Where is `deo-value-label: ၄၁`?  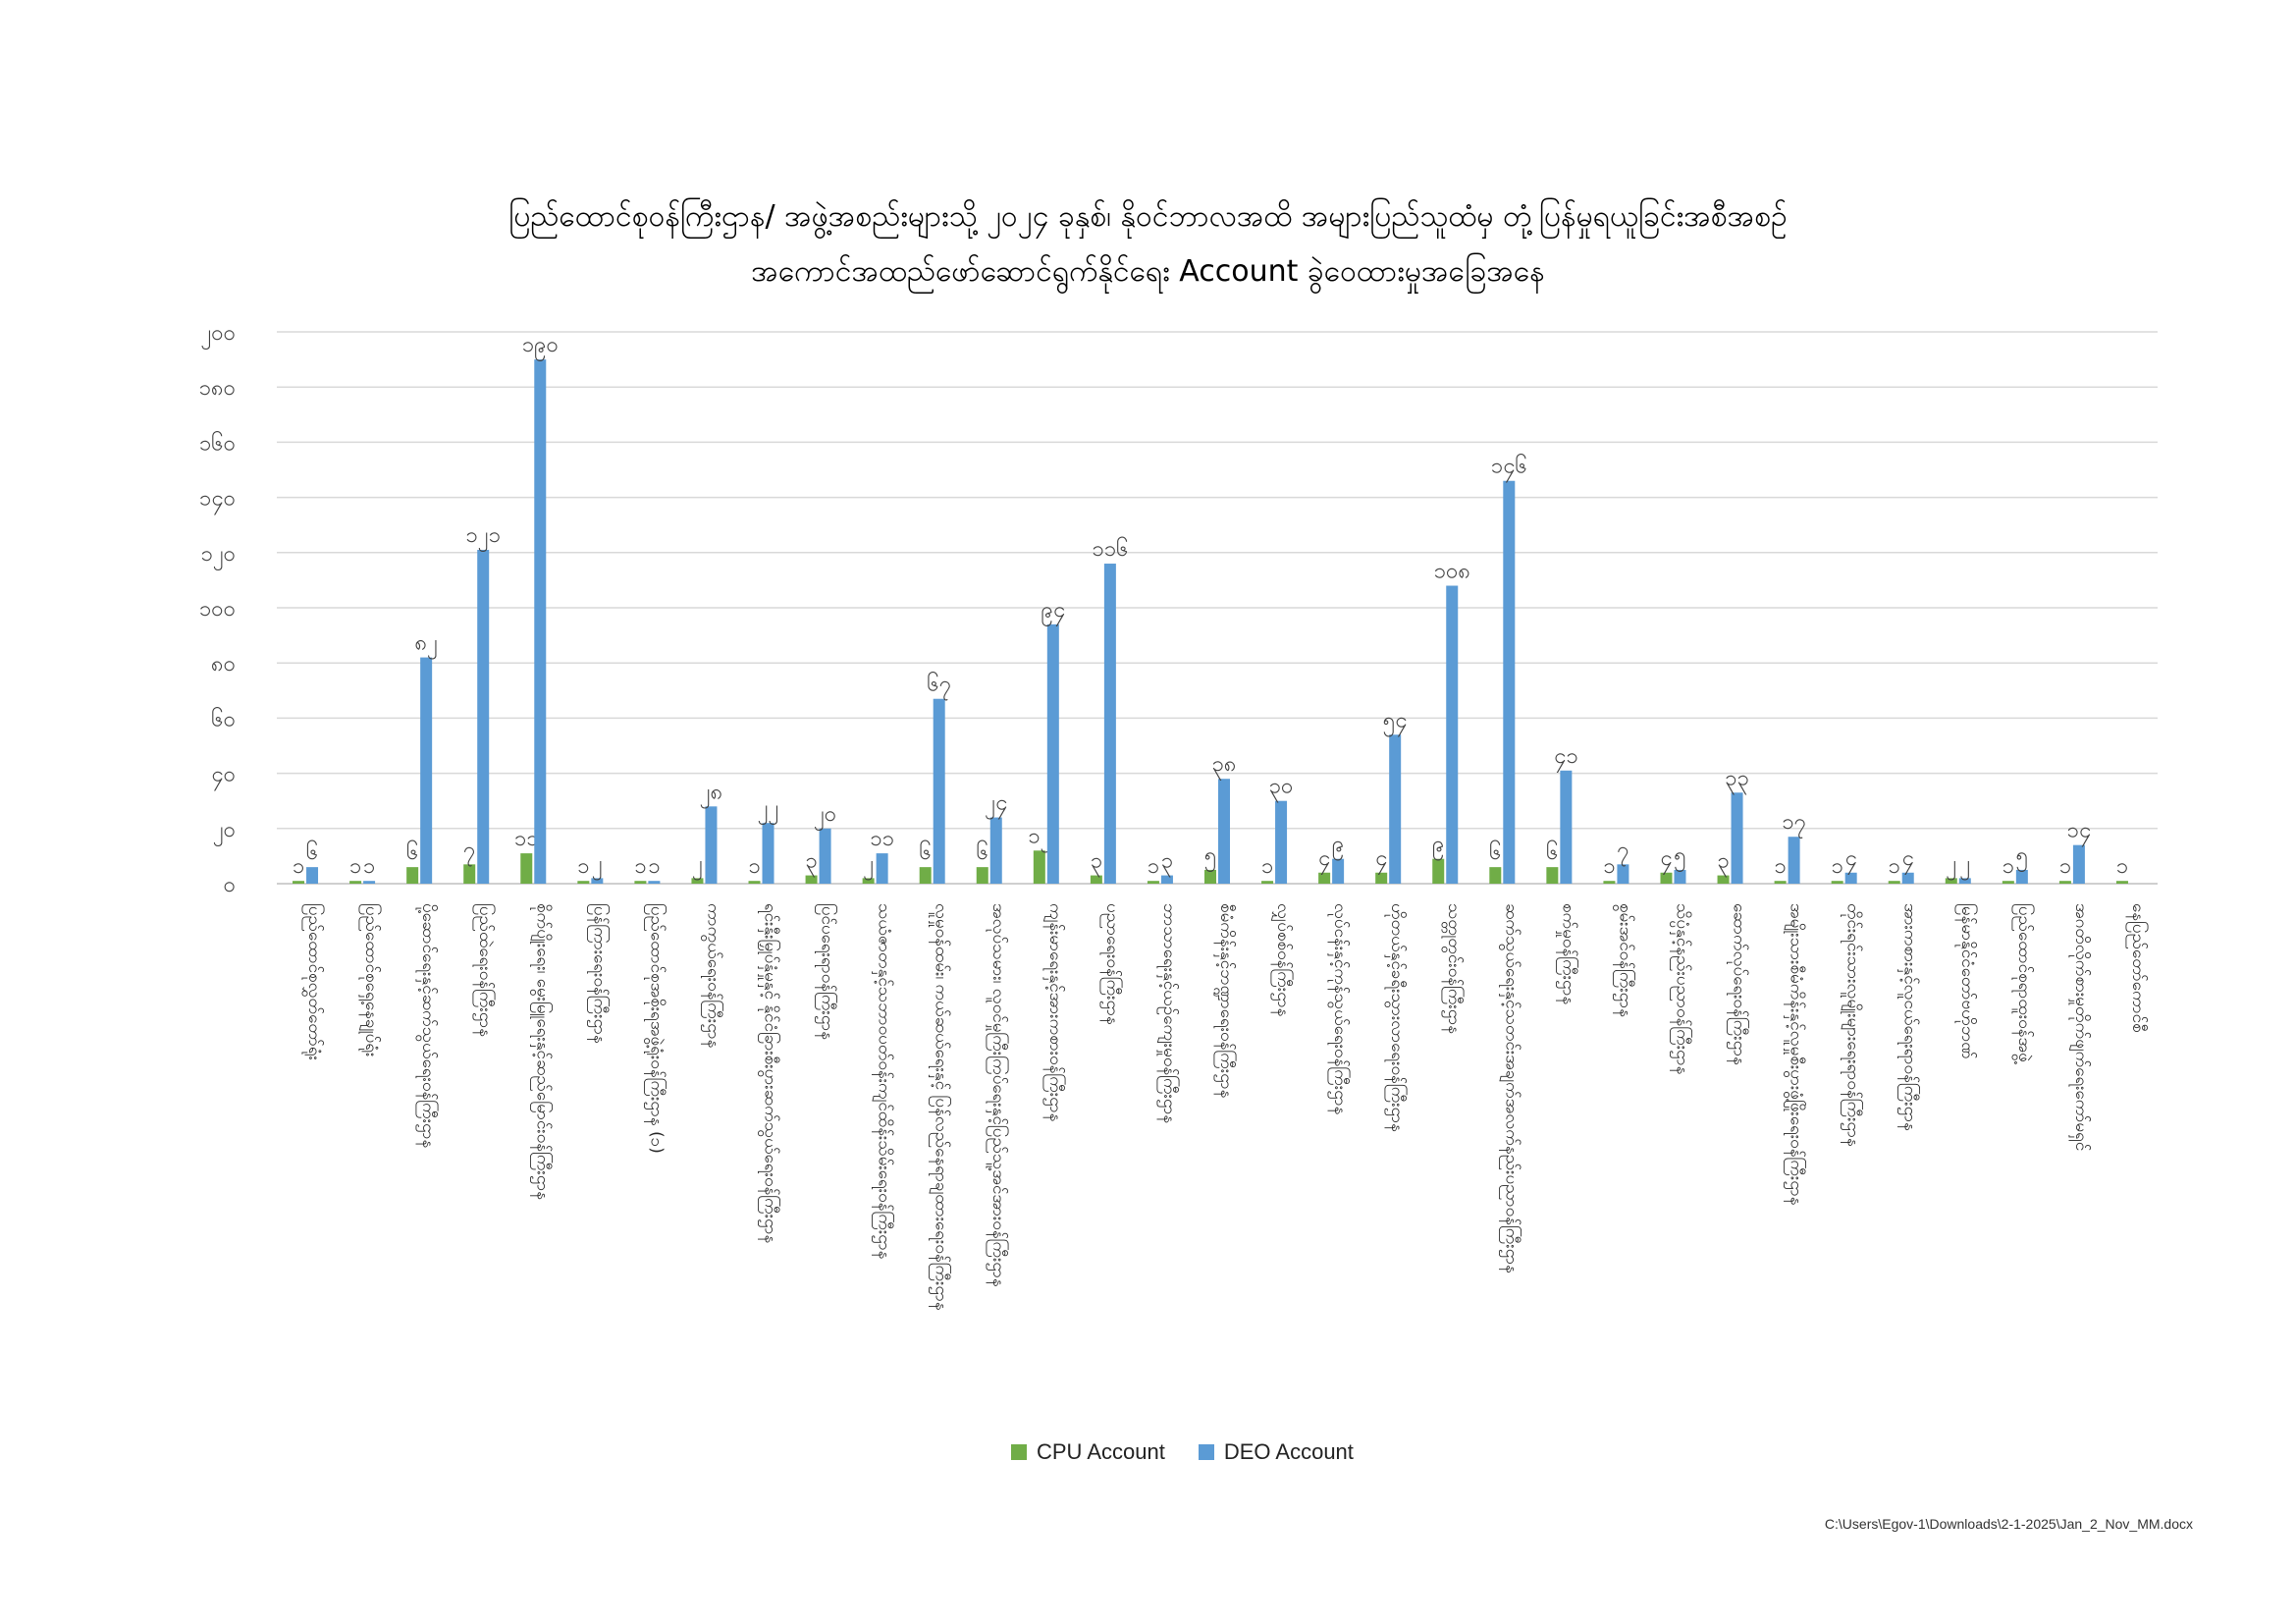
deo-value-label: ၄၁ is located at coordinates (1566, 758).